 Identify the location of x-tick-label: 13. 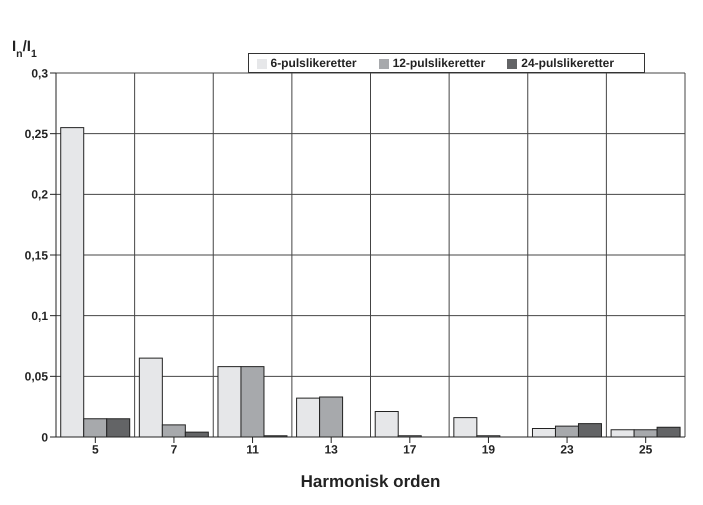
(331, 449).